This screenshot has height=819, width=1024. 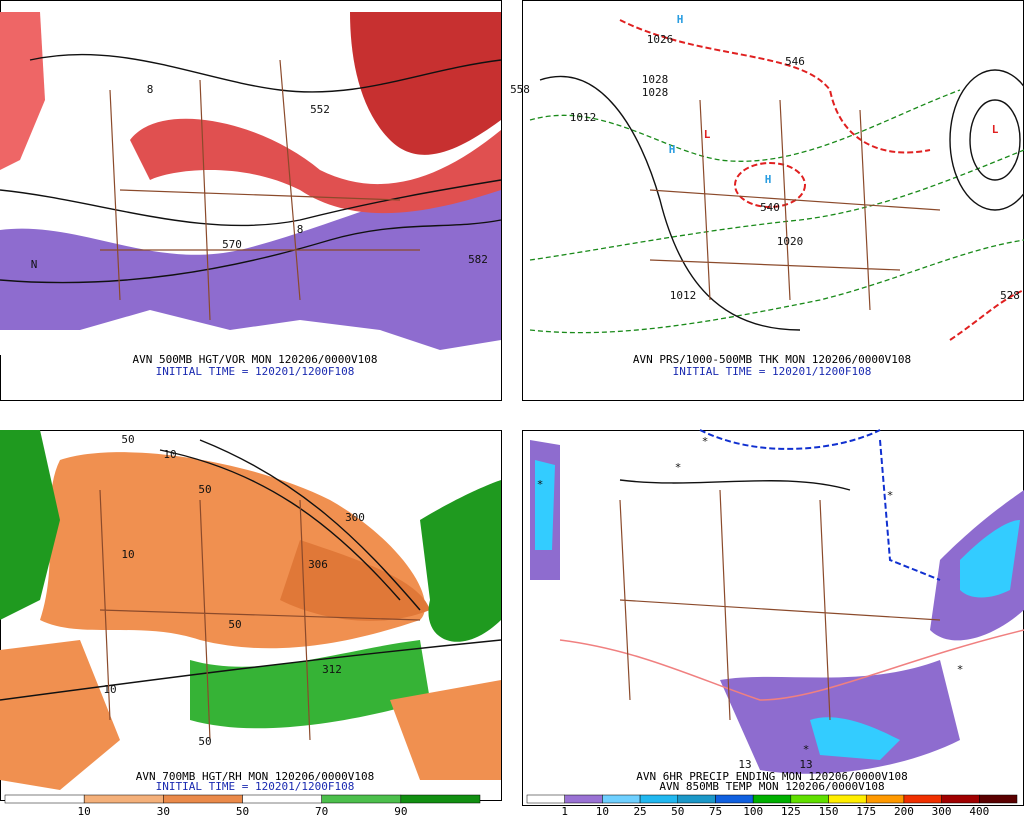 I want to click on contour-label: 312, so click(x=332, y=669).